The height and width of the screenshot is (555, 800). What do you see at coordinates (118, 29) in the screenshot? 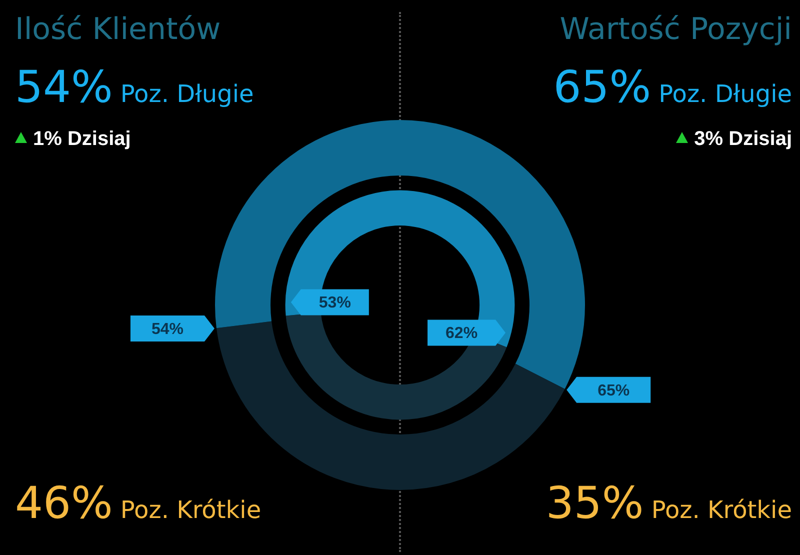
I see `chart-title: Ilość Klientów` at bounding box center [118, 29].